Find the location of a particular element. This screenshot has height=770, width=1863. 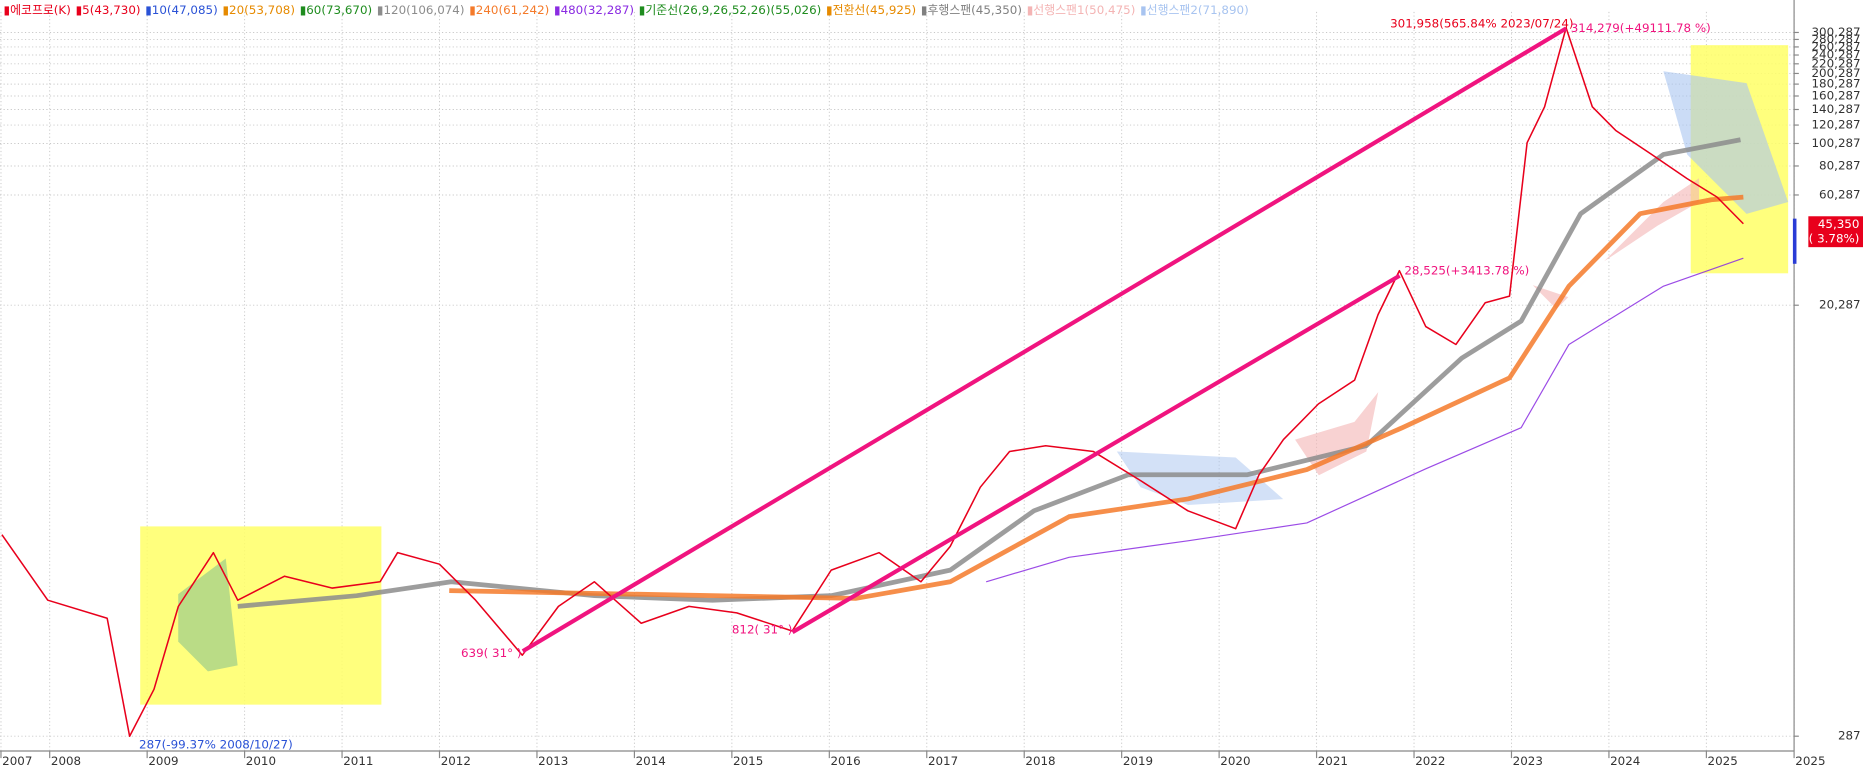

x-tick-label: 2020 is located at coordinates (1235, 761).